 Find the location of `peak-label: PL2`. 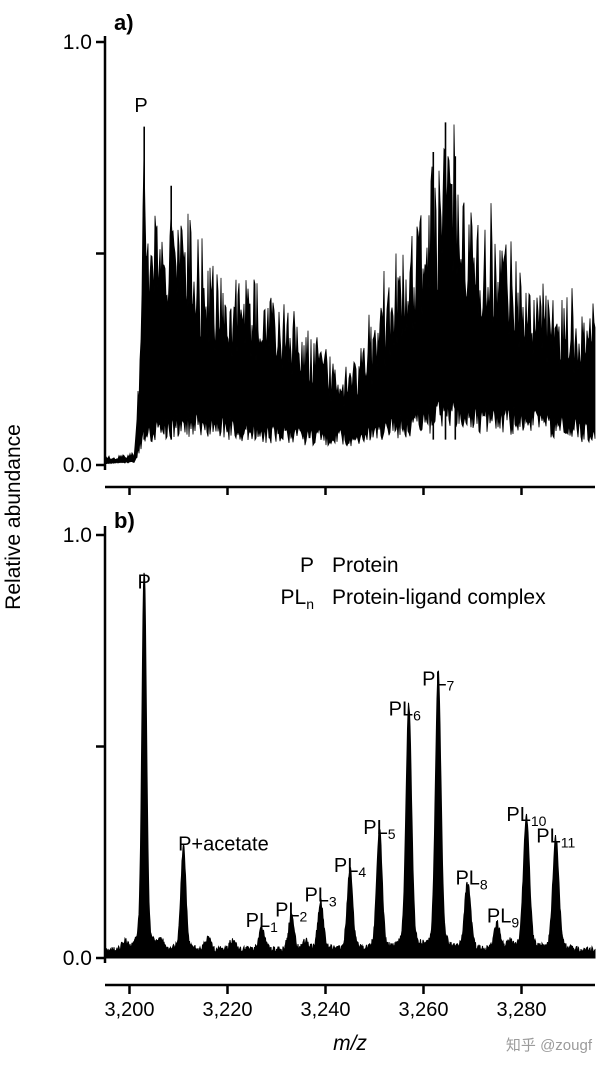

peak-label: PL2 is located at coordinates (291, 911).